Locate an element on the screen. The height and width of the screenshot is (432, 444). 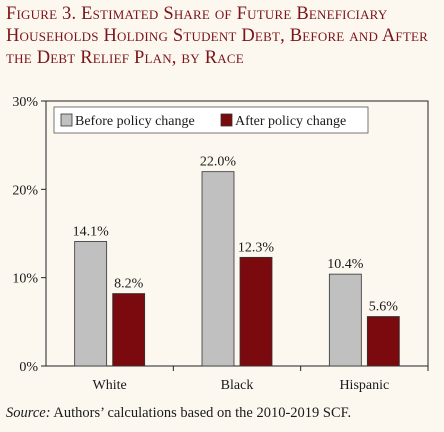
x-category-label: White is located at coordinates (110, 385).